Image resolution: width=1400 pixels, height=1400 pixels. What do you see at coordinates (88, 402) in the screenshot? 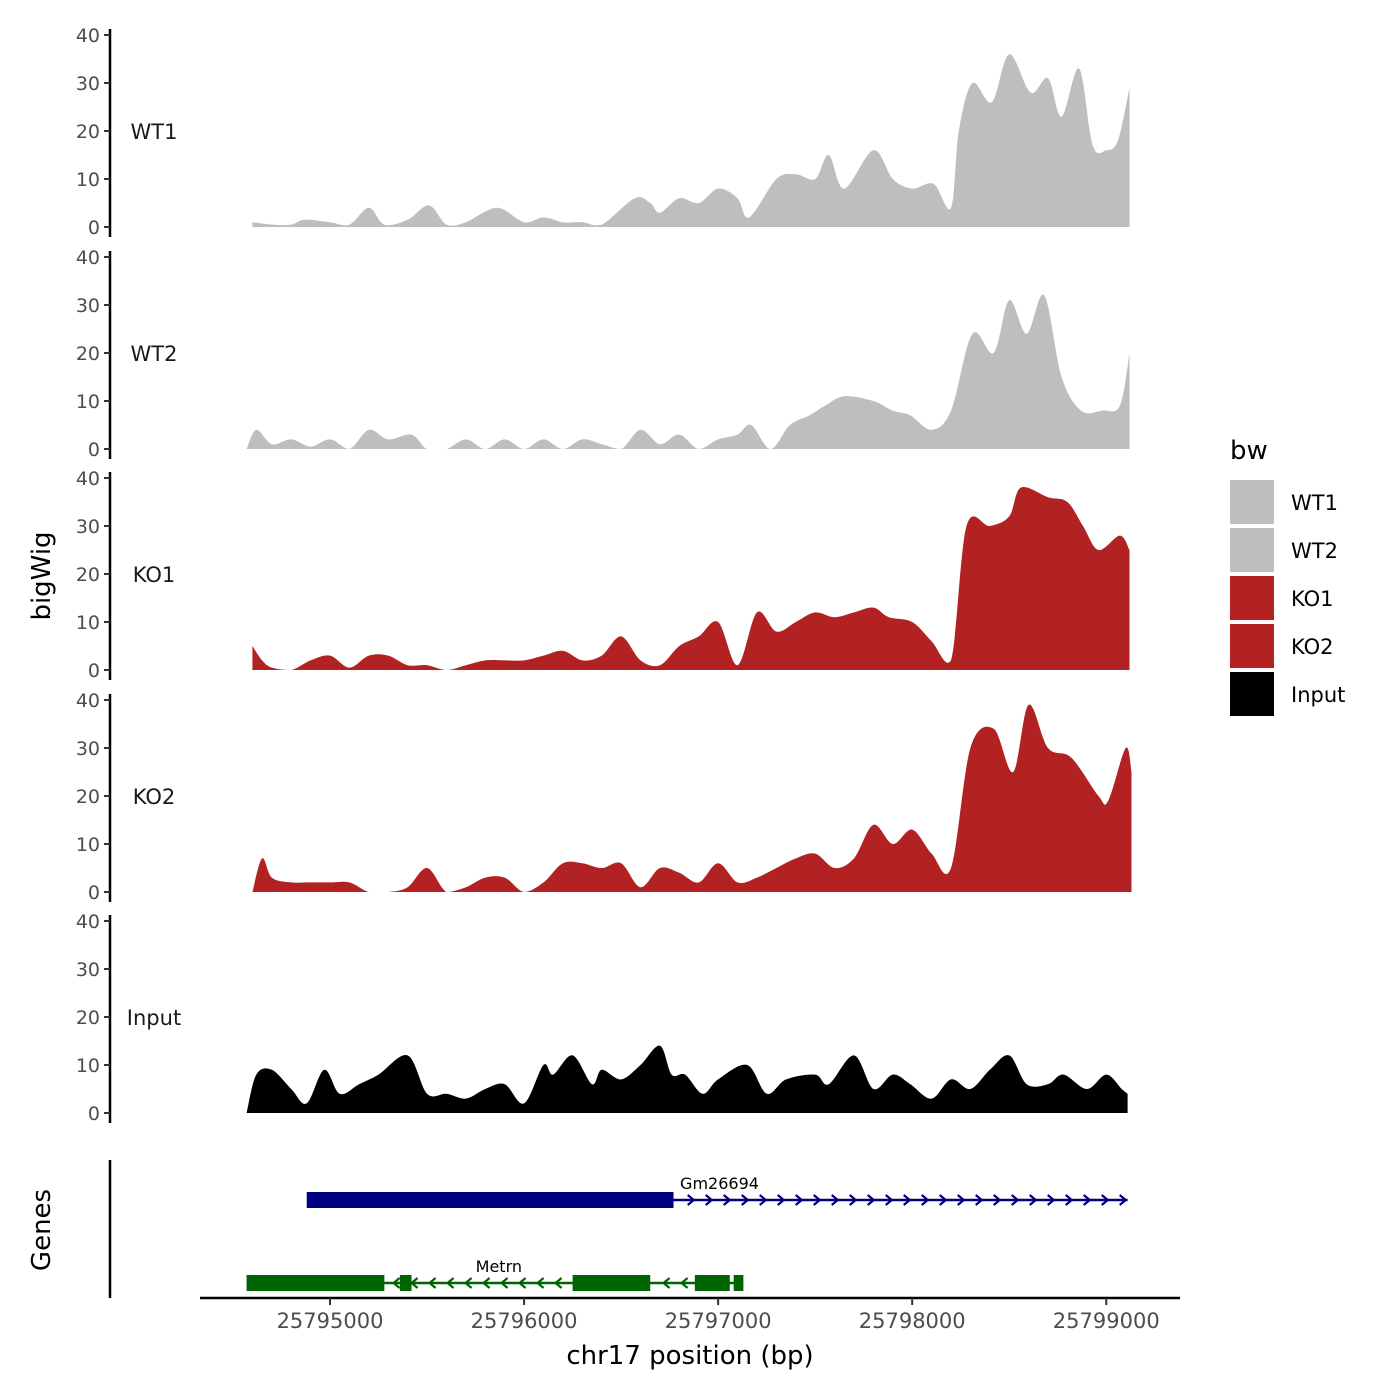
I see `y-tick-label-wt2-10: 10` at bounding box center [88, 402].